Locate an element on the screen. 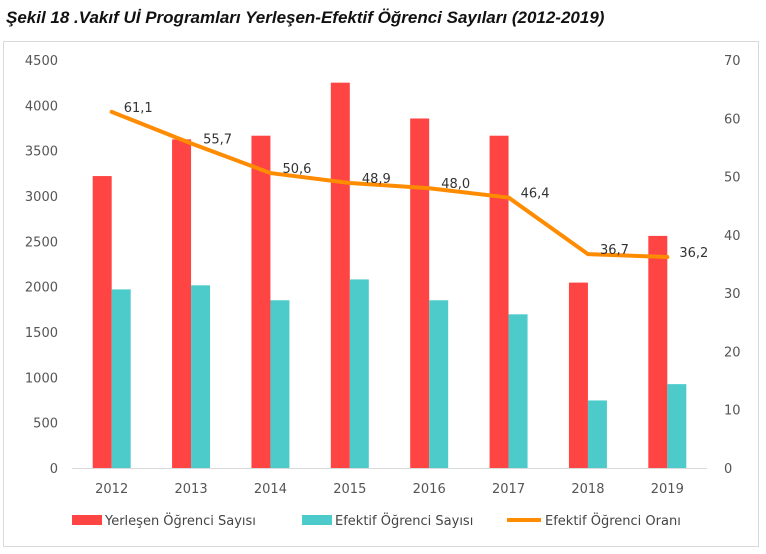 This screenshot has height=554, width=766. line-data-label: 48,9 is located at coordinates (376, 179).